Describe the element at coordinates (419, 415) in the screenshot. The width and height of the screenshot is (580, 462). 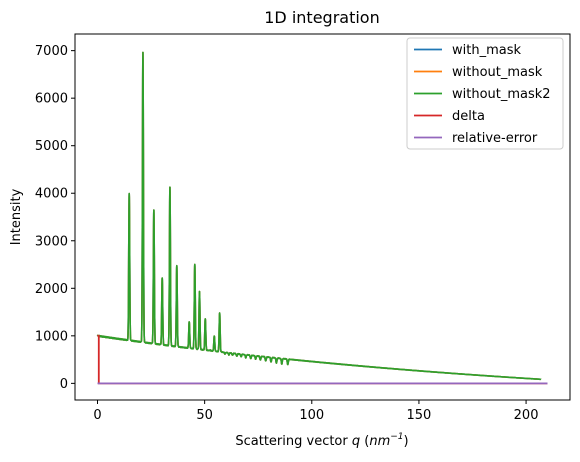
I see `x-tick-label: 150` at that location.